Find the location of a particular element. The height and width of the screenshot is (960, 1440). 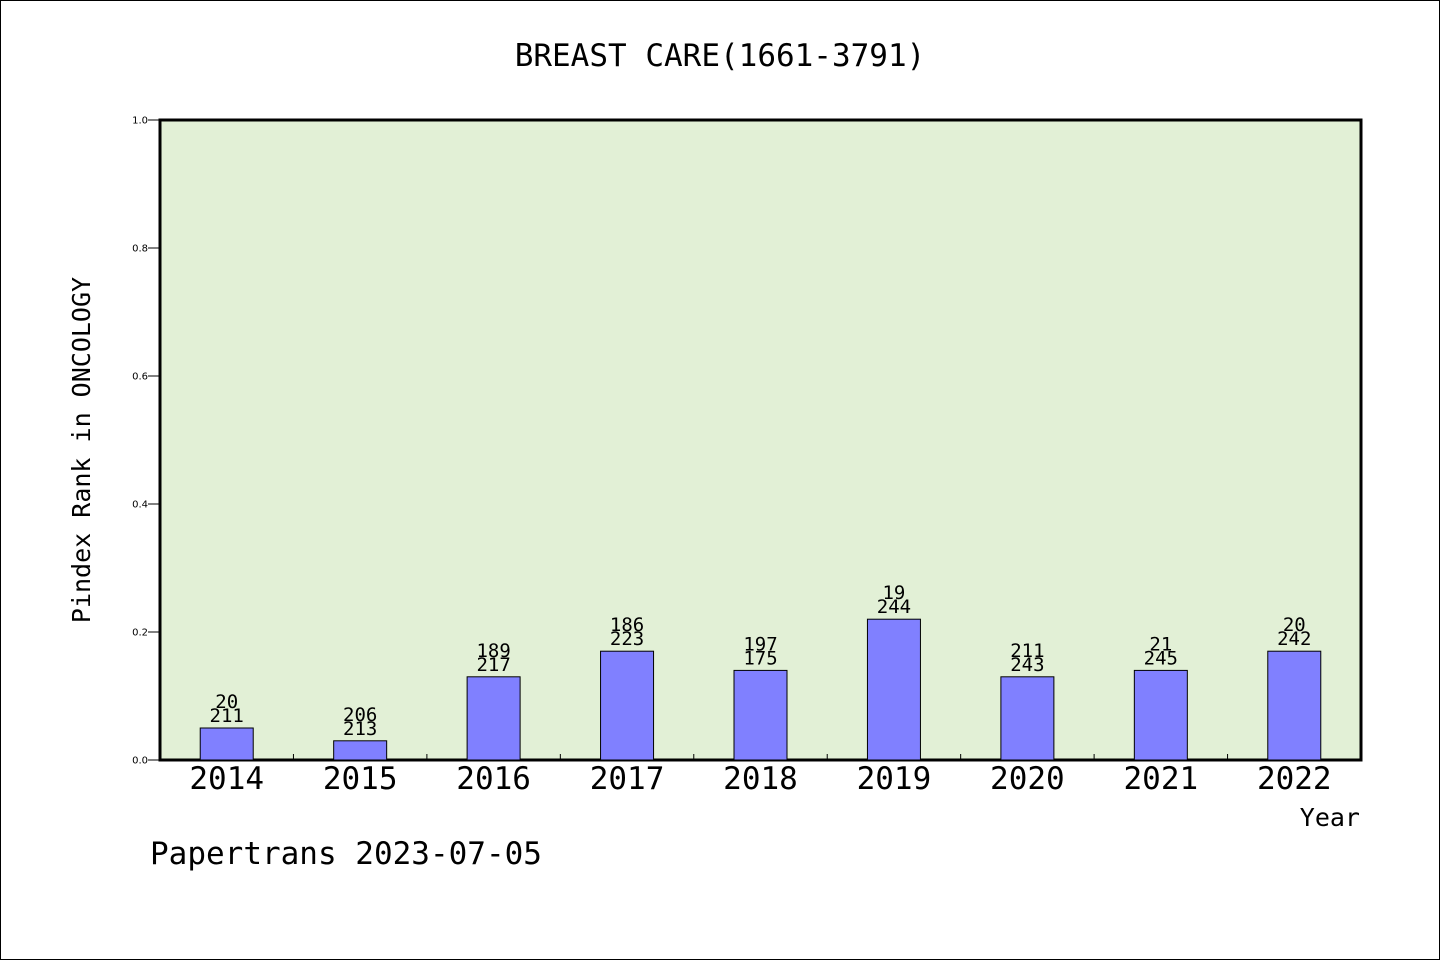

y-tick-label: 0.6 is located at coordinates (140, 377).